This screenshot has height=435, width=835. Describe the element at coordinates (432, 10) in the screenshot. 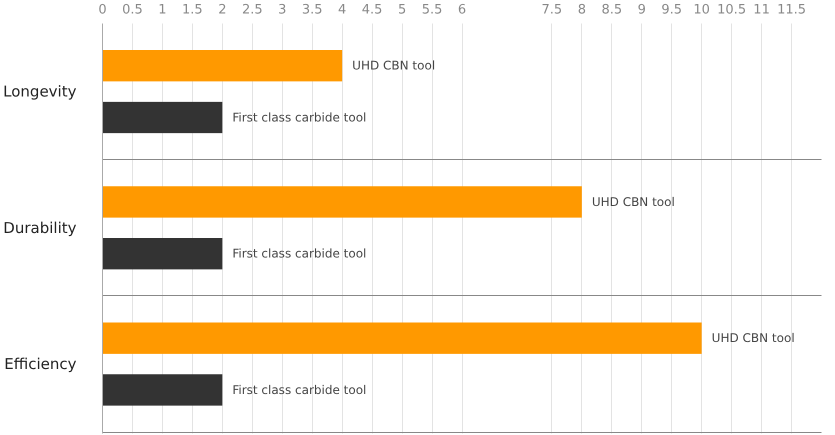

I see `x-tick-label: 5.5` at that location.